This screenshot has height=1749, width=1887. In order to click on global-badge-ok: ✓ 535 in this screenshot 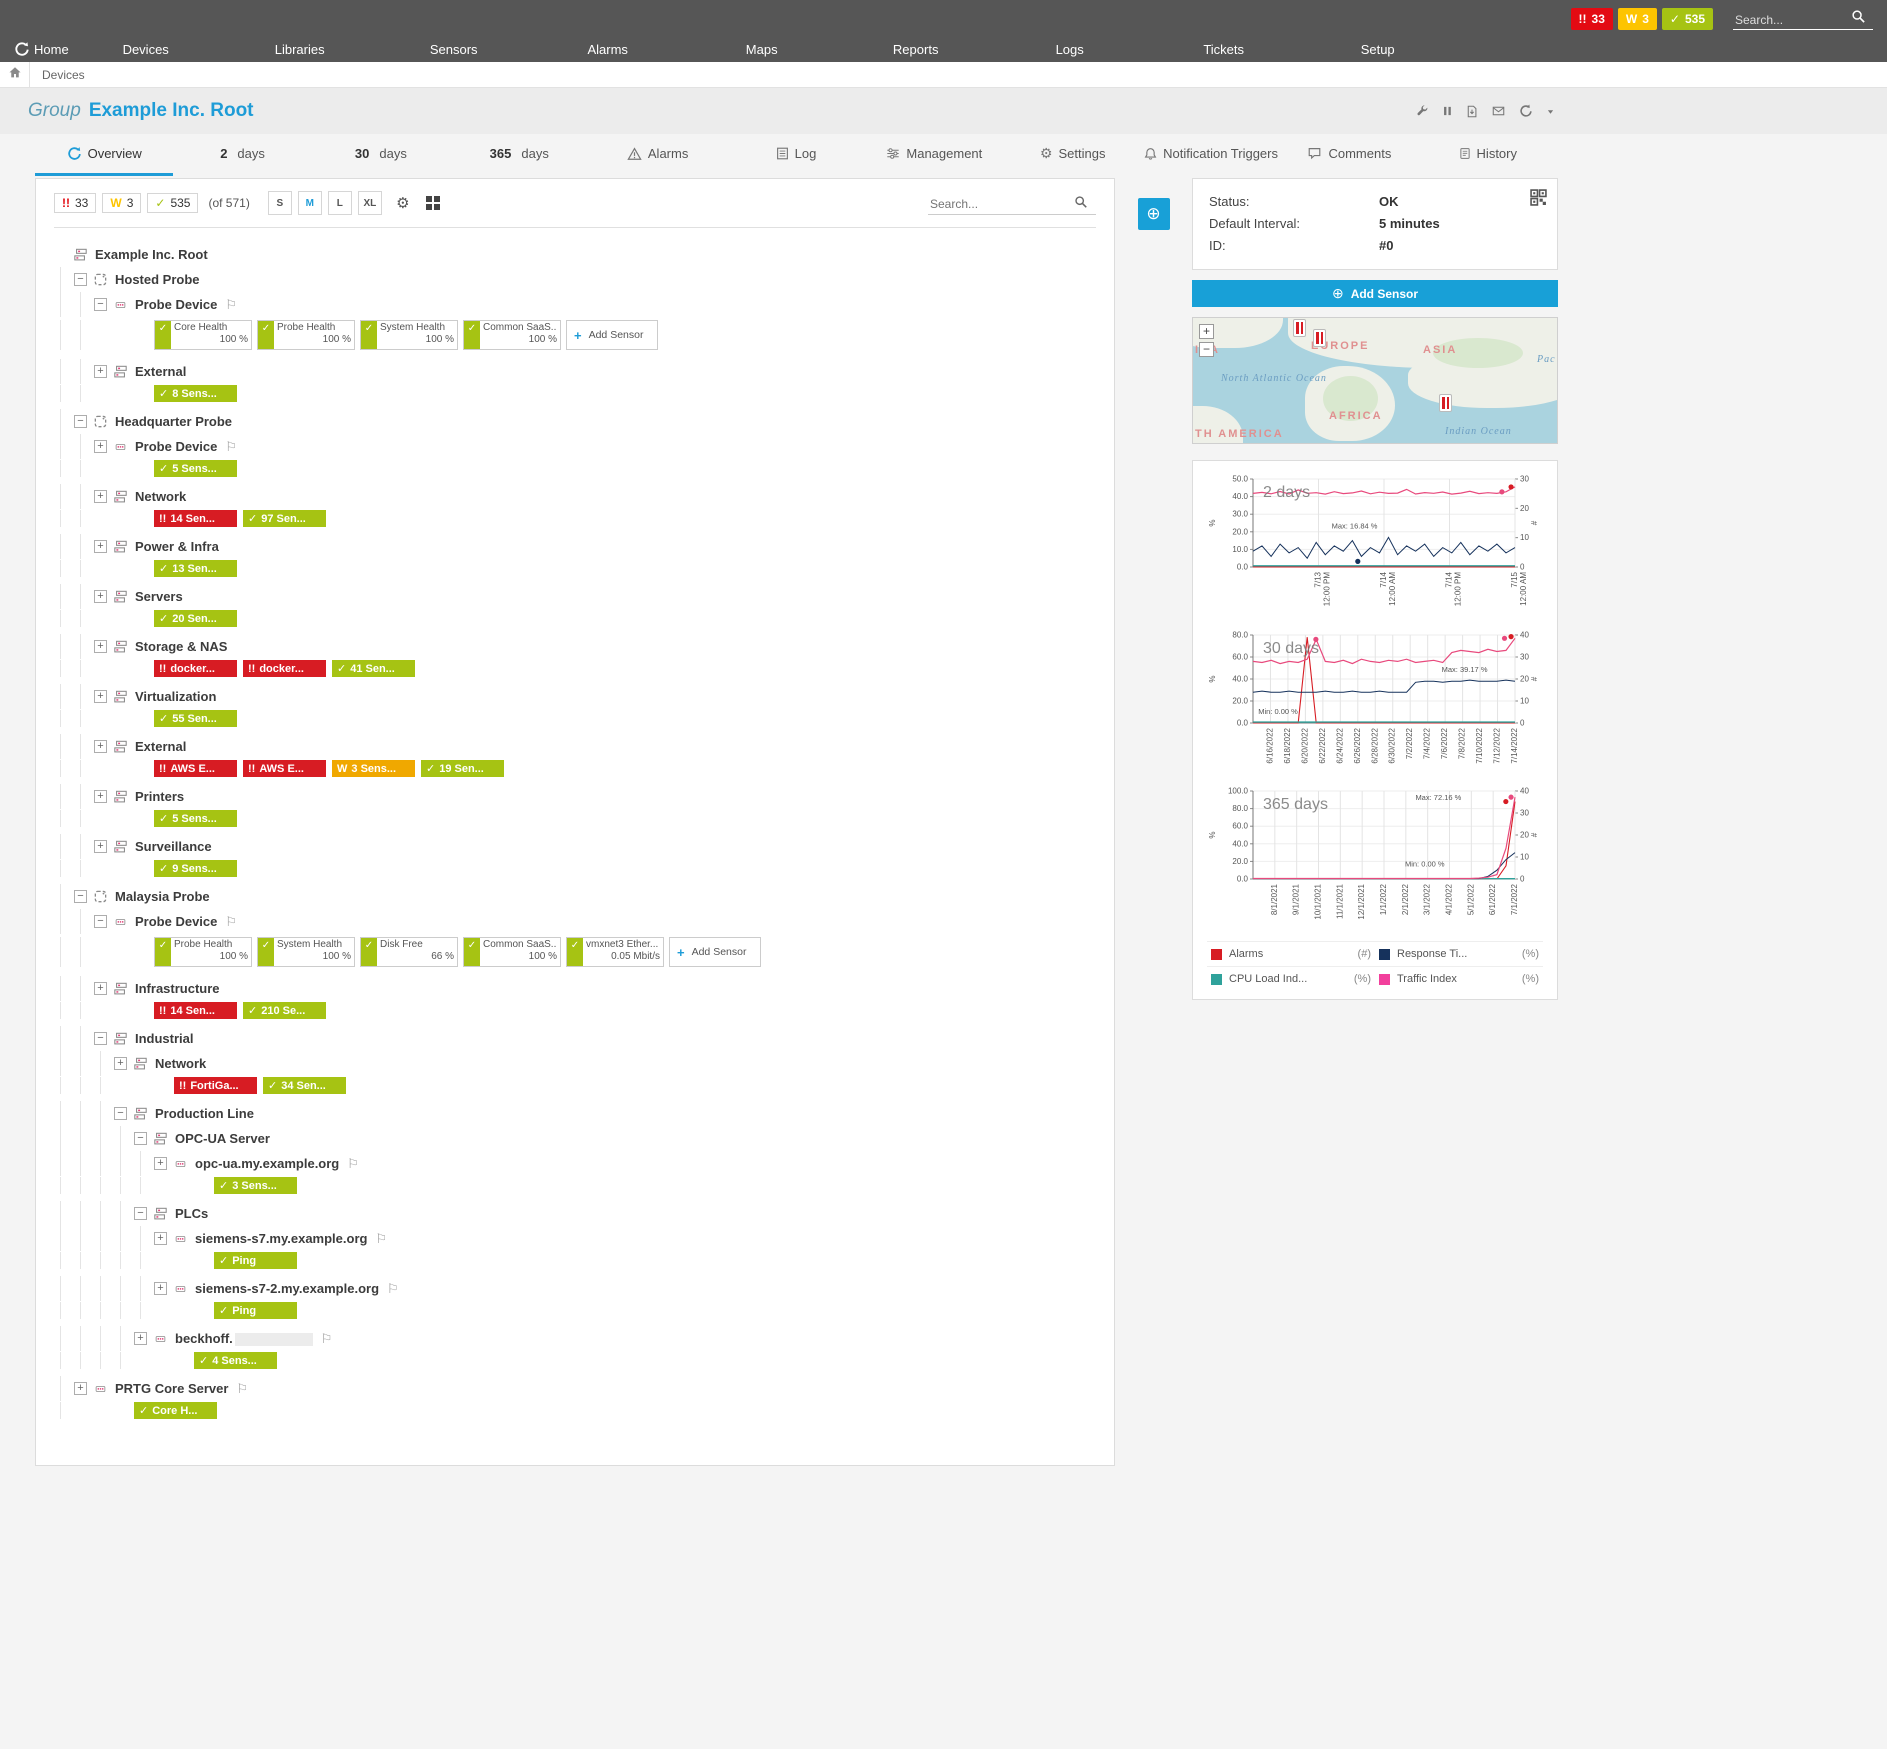, I will do `click(1687, 19)`.